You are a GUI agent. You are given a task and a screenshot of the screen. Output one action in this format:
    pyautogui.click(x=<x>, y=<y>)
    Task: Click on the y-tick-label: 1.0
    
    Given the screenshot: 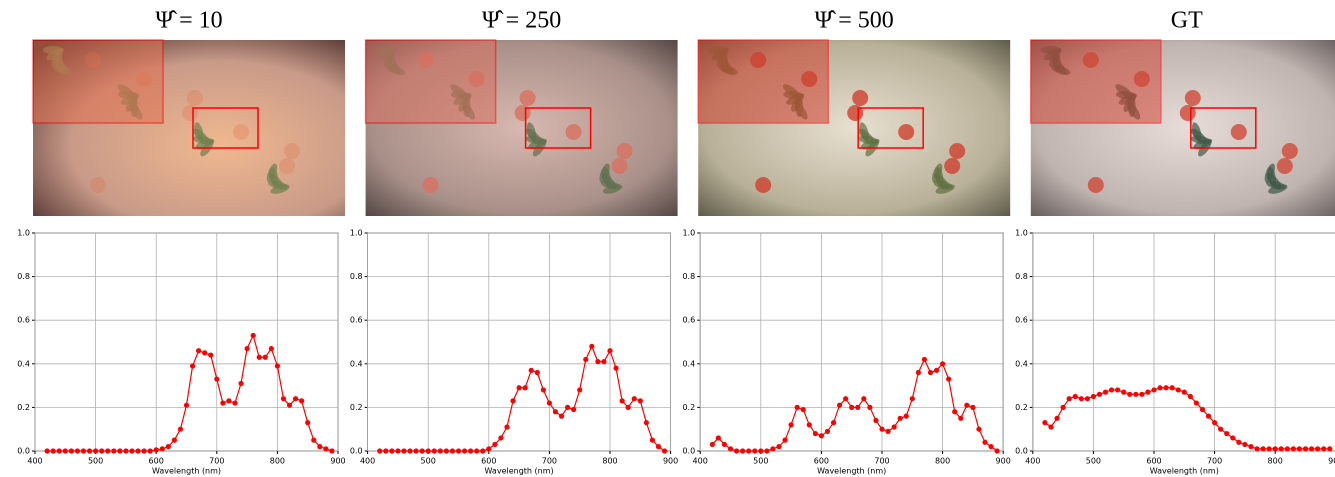 What is the action you would take?
    pyautogui.click(x=356, y=233)
    